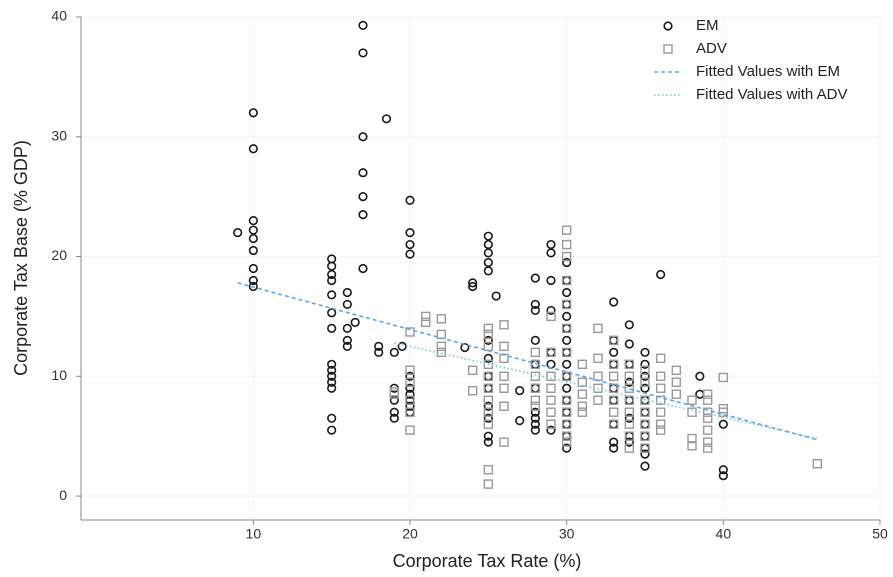  I want to click on y-tick-label: 10, so click(59, 375).